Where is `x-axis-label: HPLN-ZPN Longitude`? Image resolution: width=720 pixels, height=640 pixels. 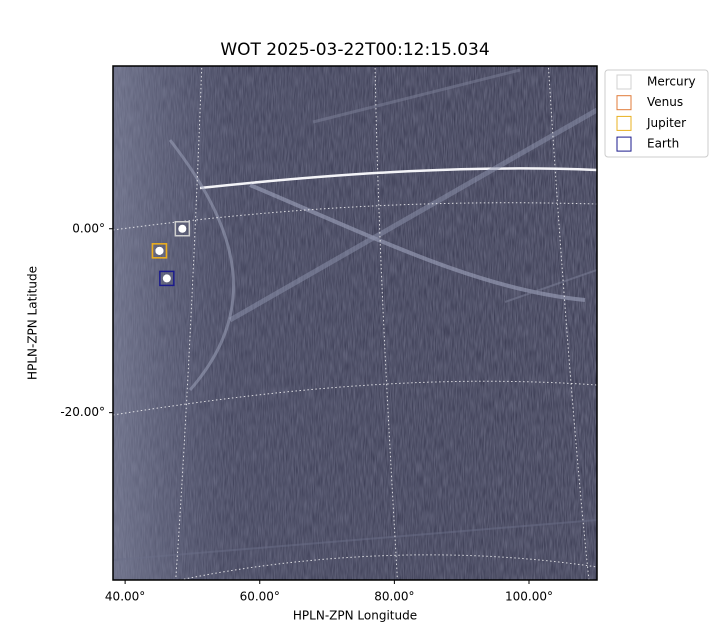 x-axis-label: HPLN-ZPN Longitude is located at coordinates (355, 616).